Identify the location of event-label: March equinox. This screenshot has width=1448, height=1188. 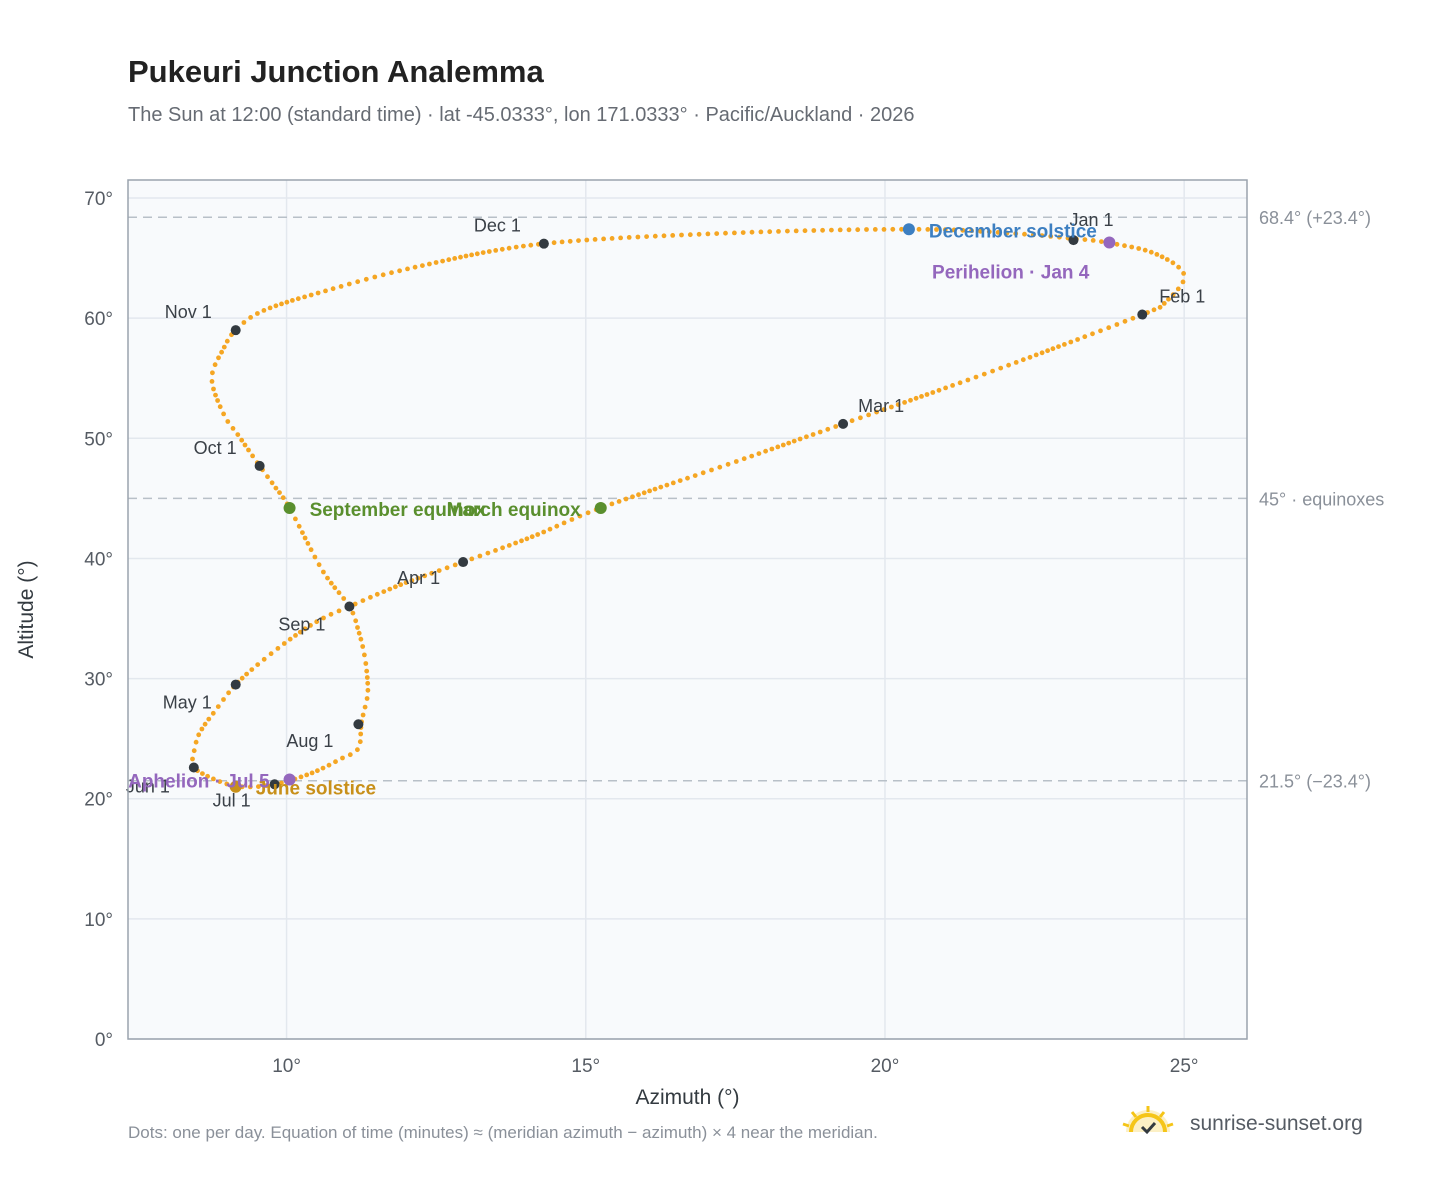
(514, 510).